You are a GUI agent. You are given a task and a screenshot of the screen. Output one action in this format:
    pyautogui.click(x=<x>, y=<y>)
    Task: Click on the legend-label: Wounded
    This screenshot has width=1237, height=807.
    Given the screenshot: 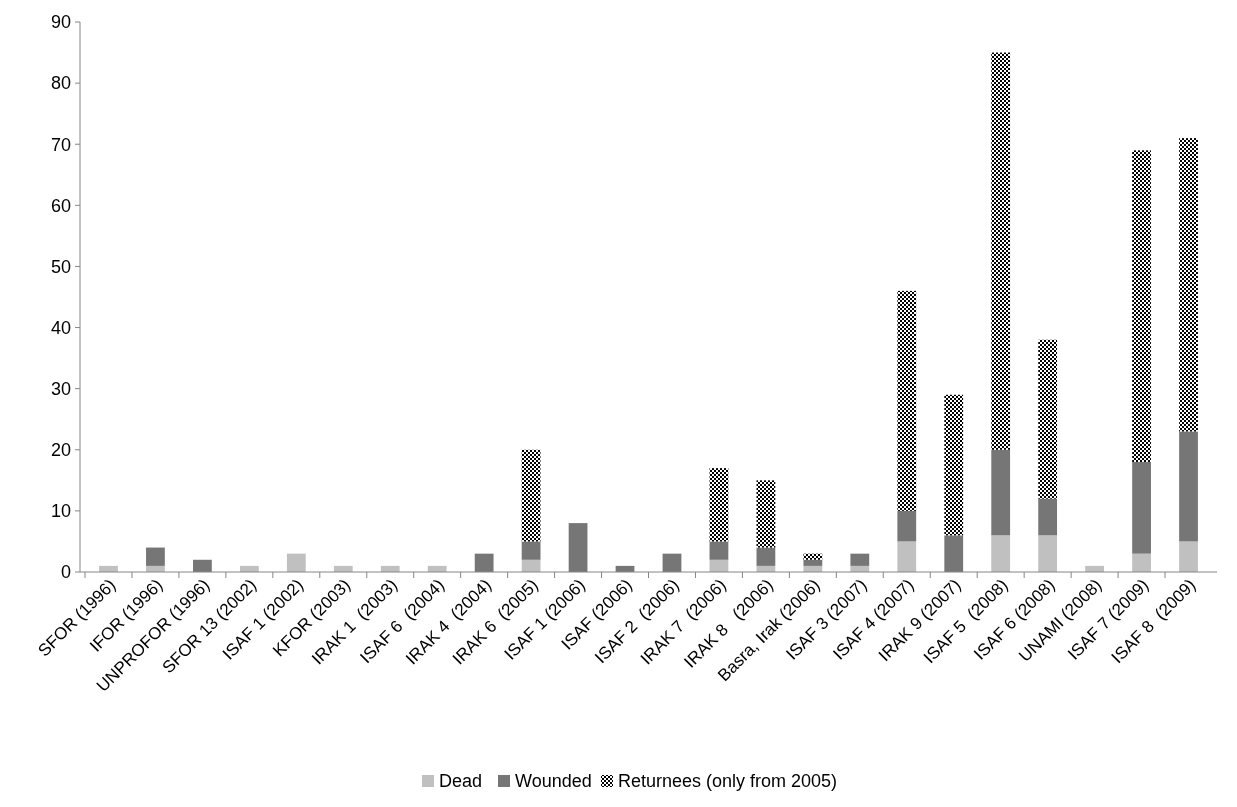 What is the action you would take?
    pyautogui.click(x=553, y=781)
    